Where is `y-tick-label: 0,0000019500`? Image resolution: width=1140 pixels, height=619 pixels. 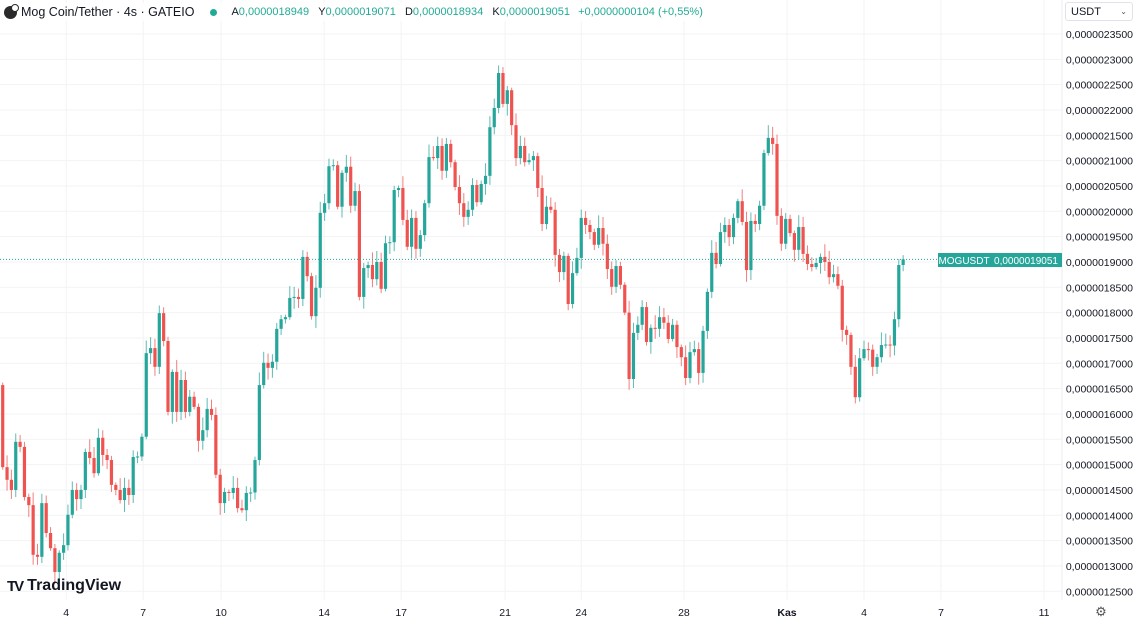
y-tick-label: 0,0000019500 is located at coordinates (1099, 238).